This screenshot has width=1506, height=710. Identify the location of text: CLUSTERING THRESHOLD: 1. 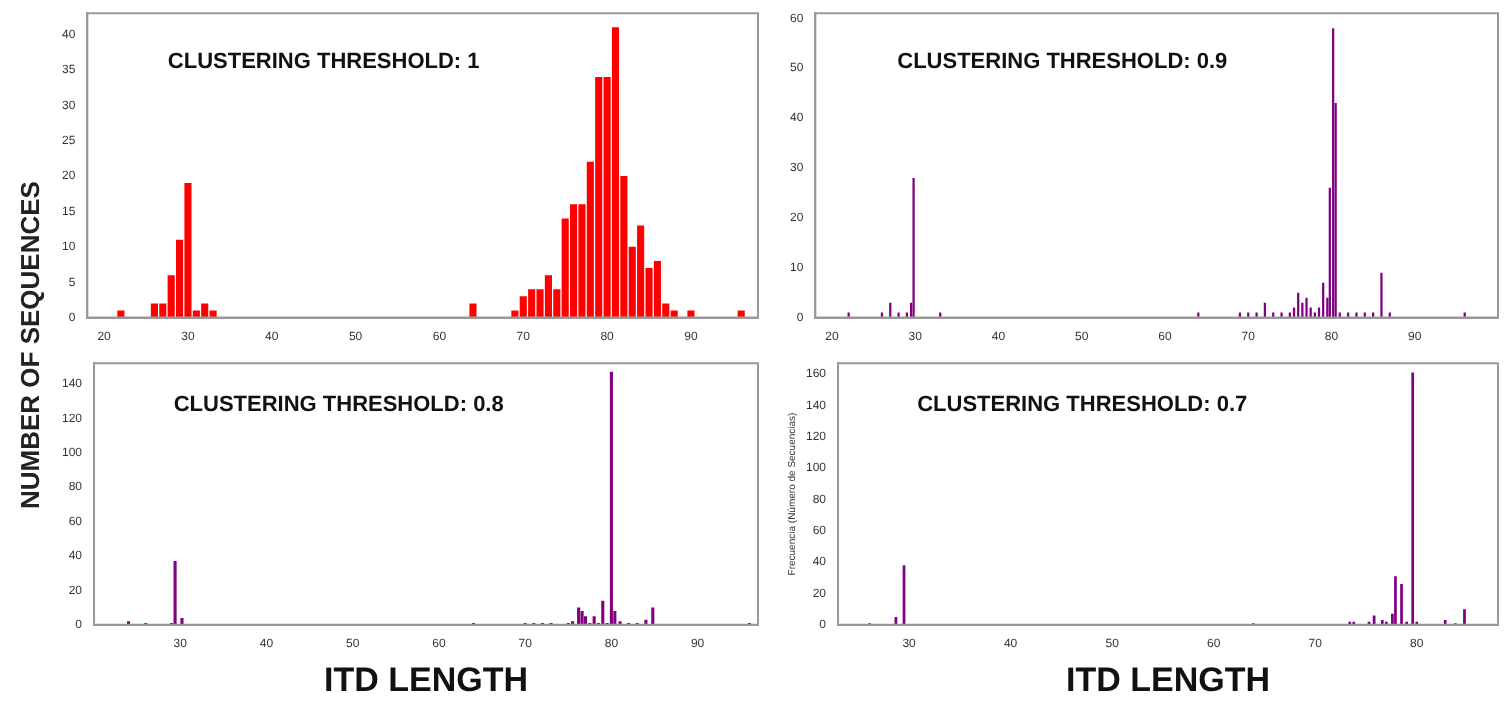
(323, 61).